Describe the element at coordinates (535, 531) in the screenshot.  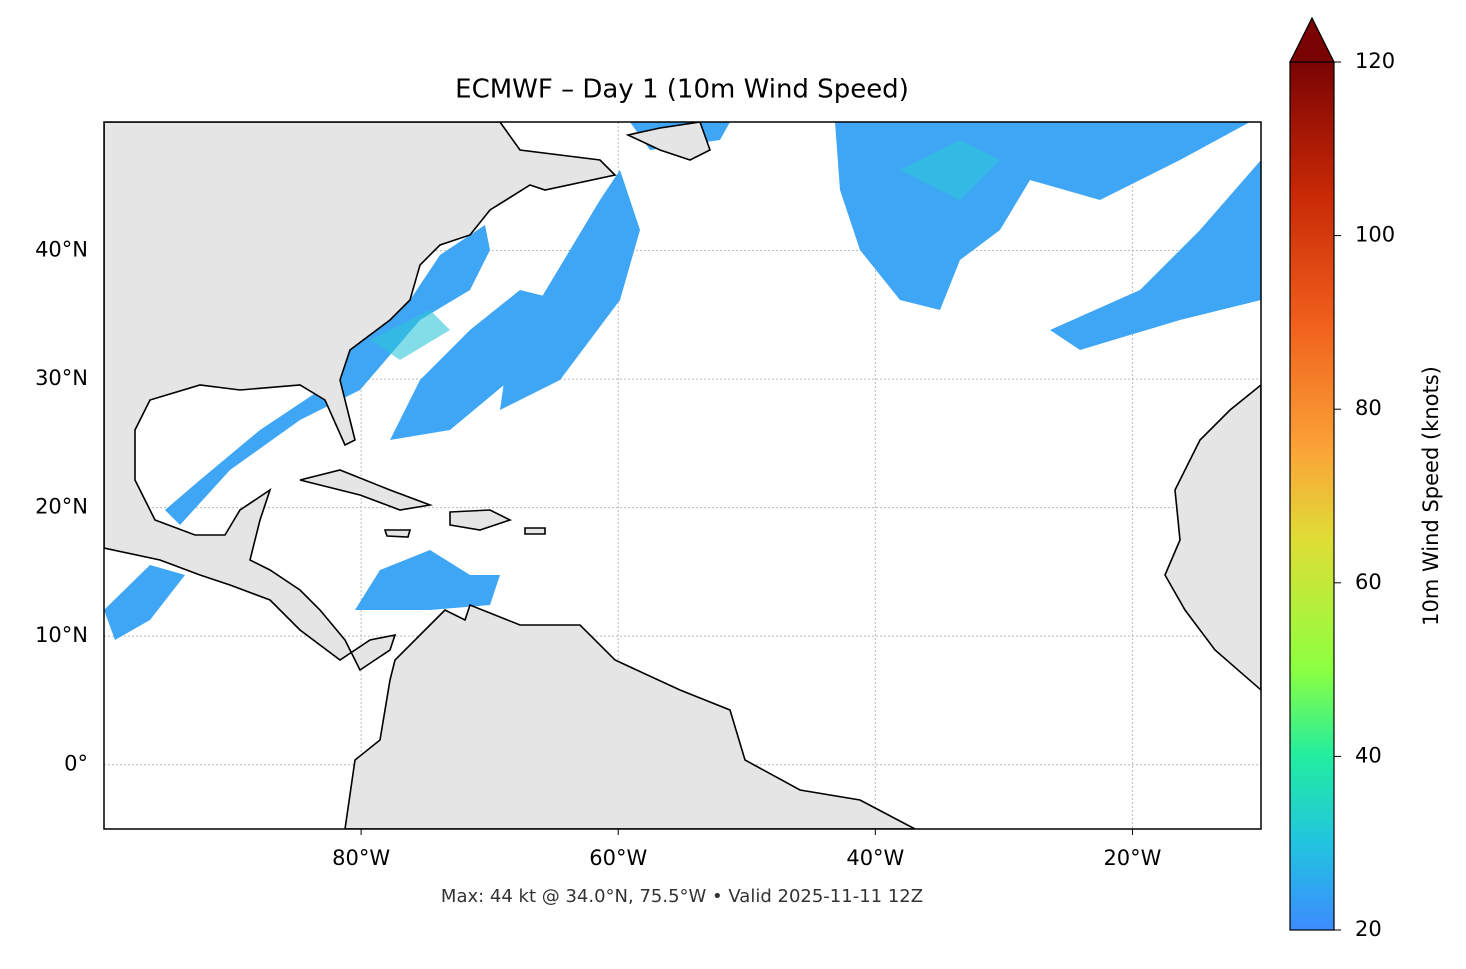
I see `puerto-rico` at that location.